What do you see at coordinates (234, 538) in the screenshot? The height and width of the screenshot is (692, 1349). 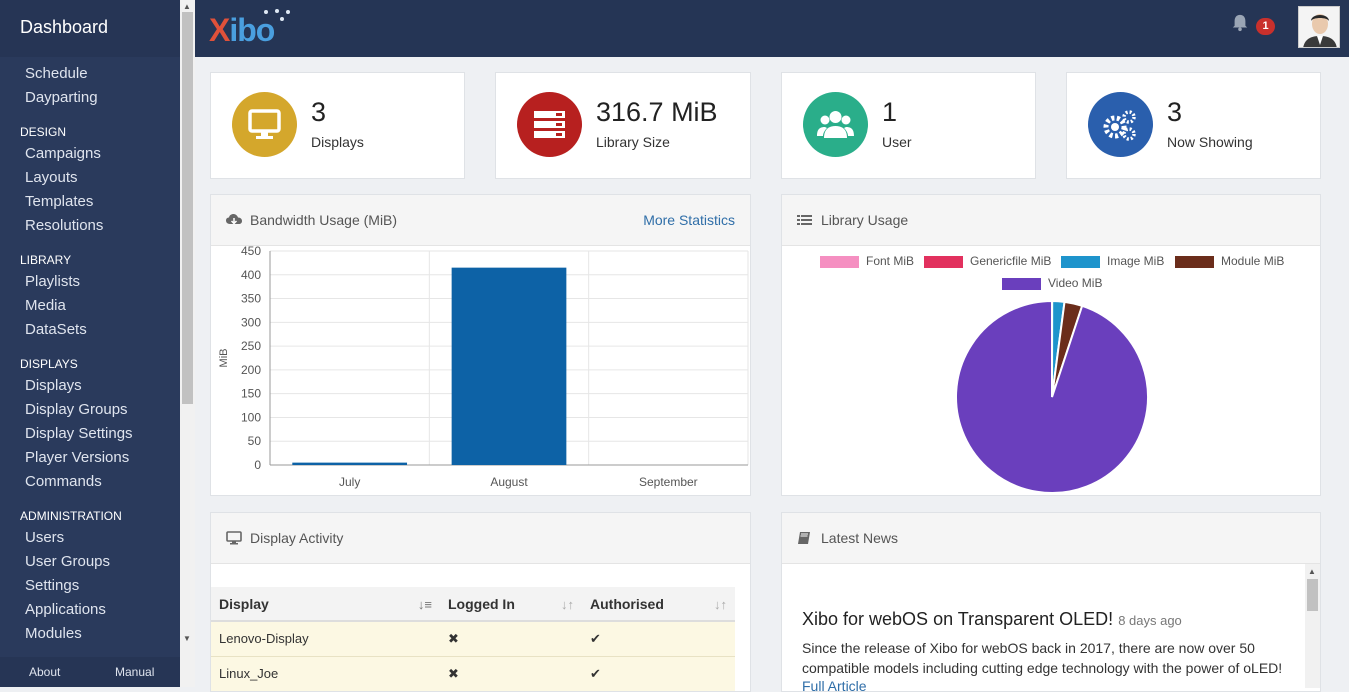 I see `desktop-icon` at bounding box center [234, 538].